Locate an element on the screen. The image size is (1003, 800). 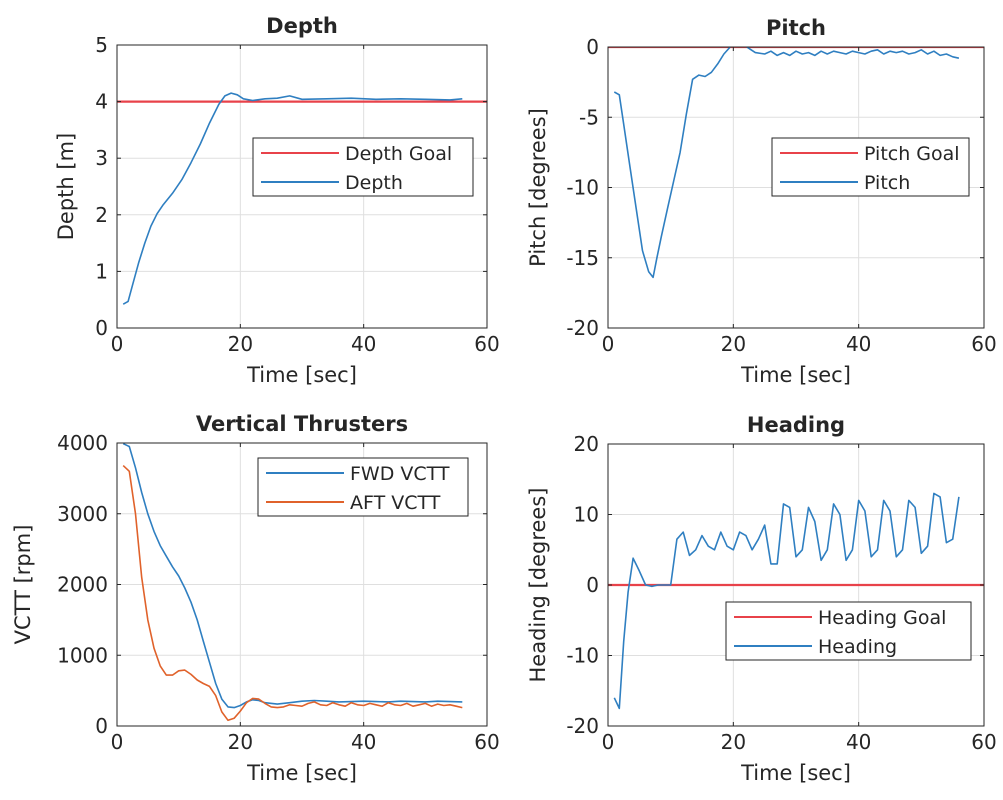
y-tick-label: 4000 is located at coordinates (82, 443).